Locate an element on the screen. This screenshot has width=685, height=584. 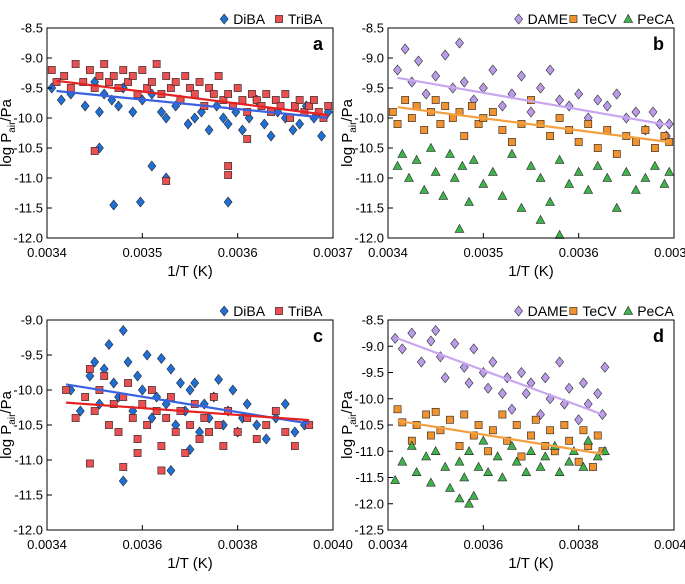
x-axis-label: 1/T (K) is located at coordinates (531, 271).